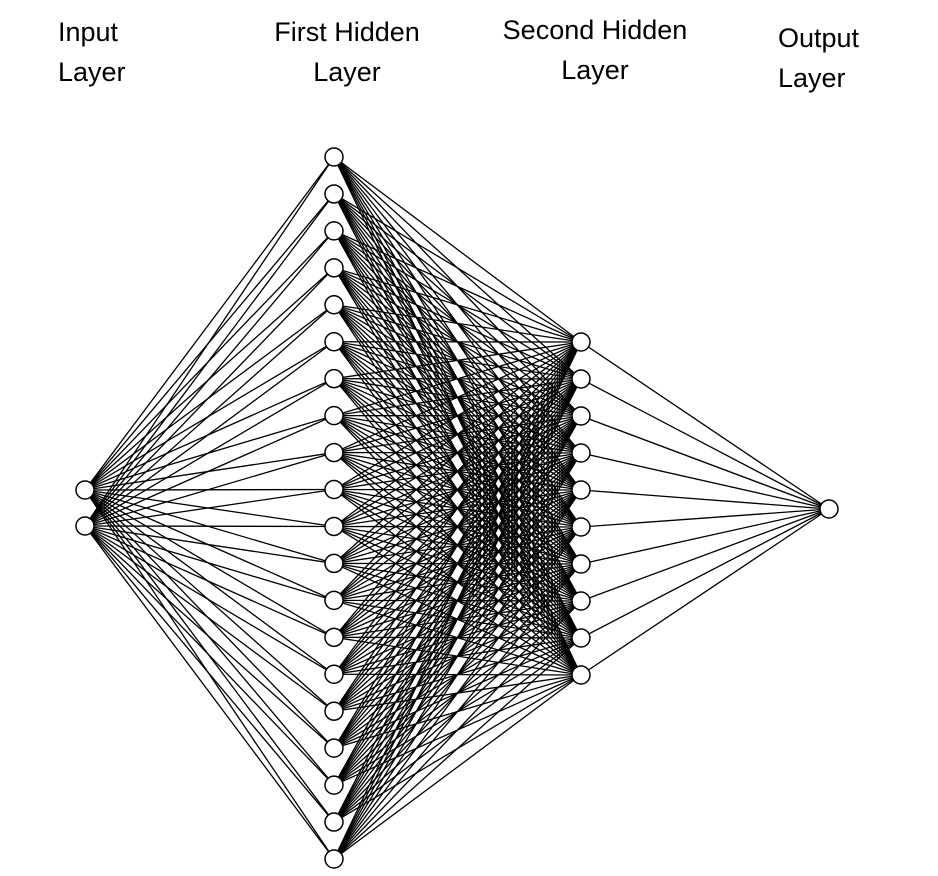  I want to click on first-hidden-layer-title-line-1: First Hidden, so click(347, 32).